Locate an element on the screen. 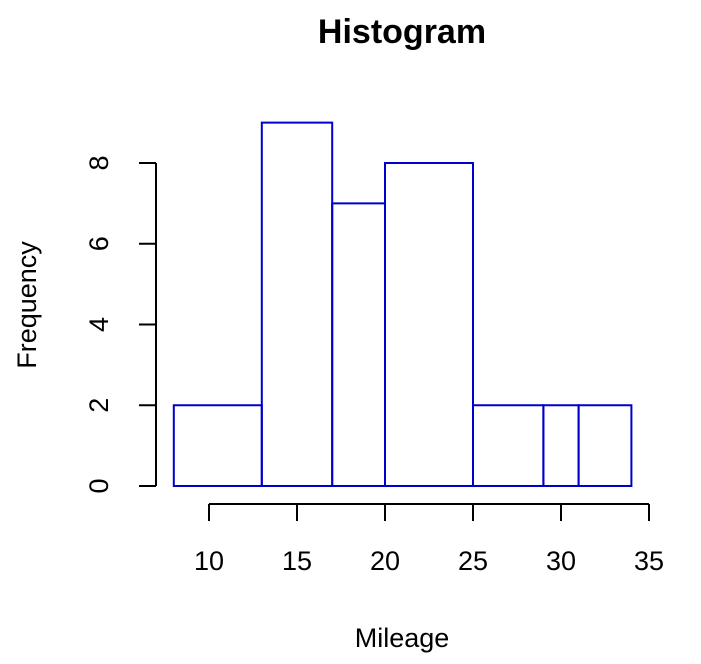  x-tick-label-35: 35 is located at coordinates (649, 561).